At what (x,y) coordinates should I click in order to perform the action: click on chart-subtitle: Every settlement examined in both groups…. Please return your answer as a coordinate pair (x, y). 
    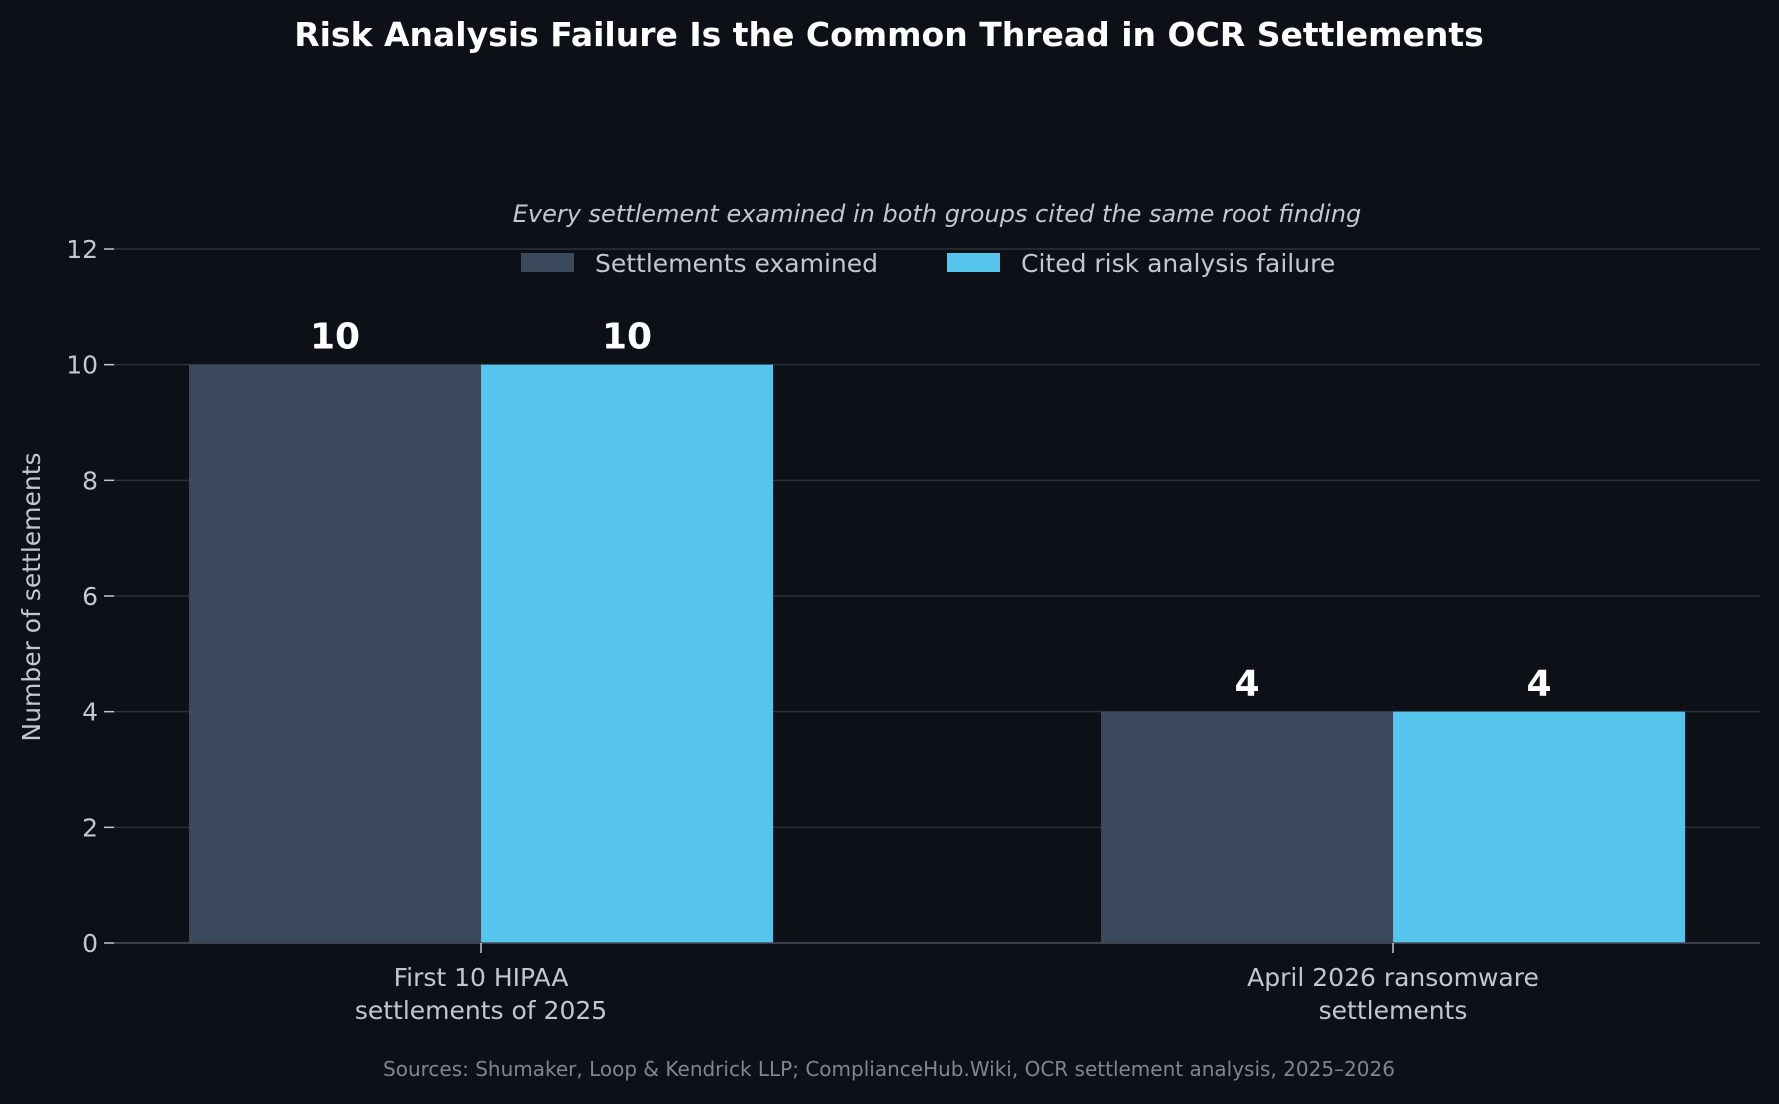
    Looking at the image, I should click on (937, 214).